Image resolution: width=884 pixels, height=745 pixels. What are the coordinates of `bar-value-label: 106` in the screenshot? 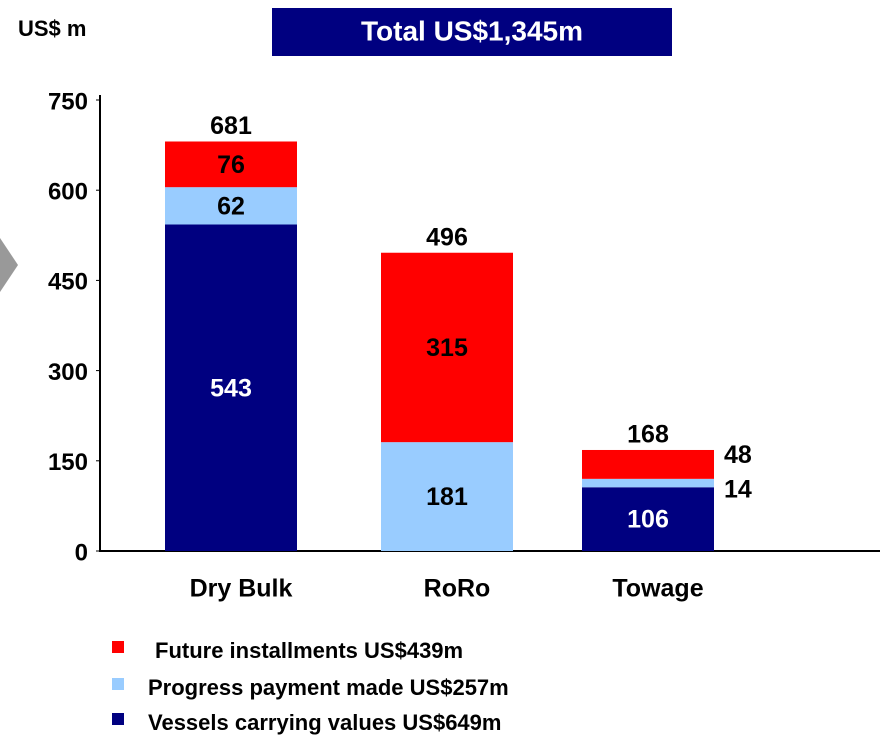 It's located at (648, 520).